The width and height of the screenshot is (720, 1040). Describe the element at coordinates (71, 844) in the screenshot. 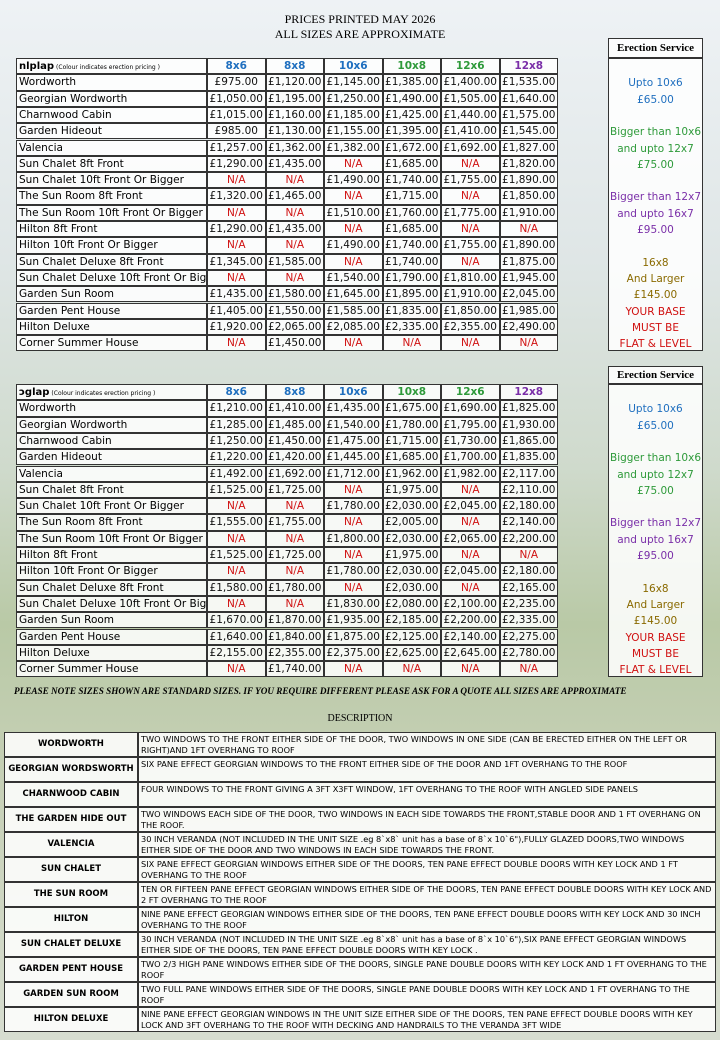

I see `description-name: VALENCIA` at that location.